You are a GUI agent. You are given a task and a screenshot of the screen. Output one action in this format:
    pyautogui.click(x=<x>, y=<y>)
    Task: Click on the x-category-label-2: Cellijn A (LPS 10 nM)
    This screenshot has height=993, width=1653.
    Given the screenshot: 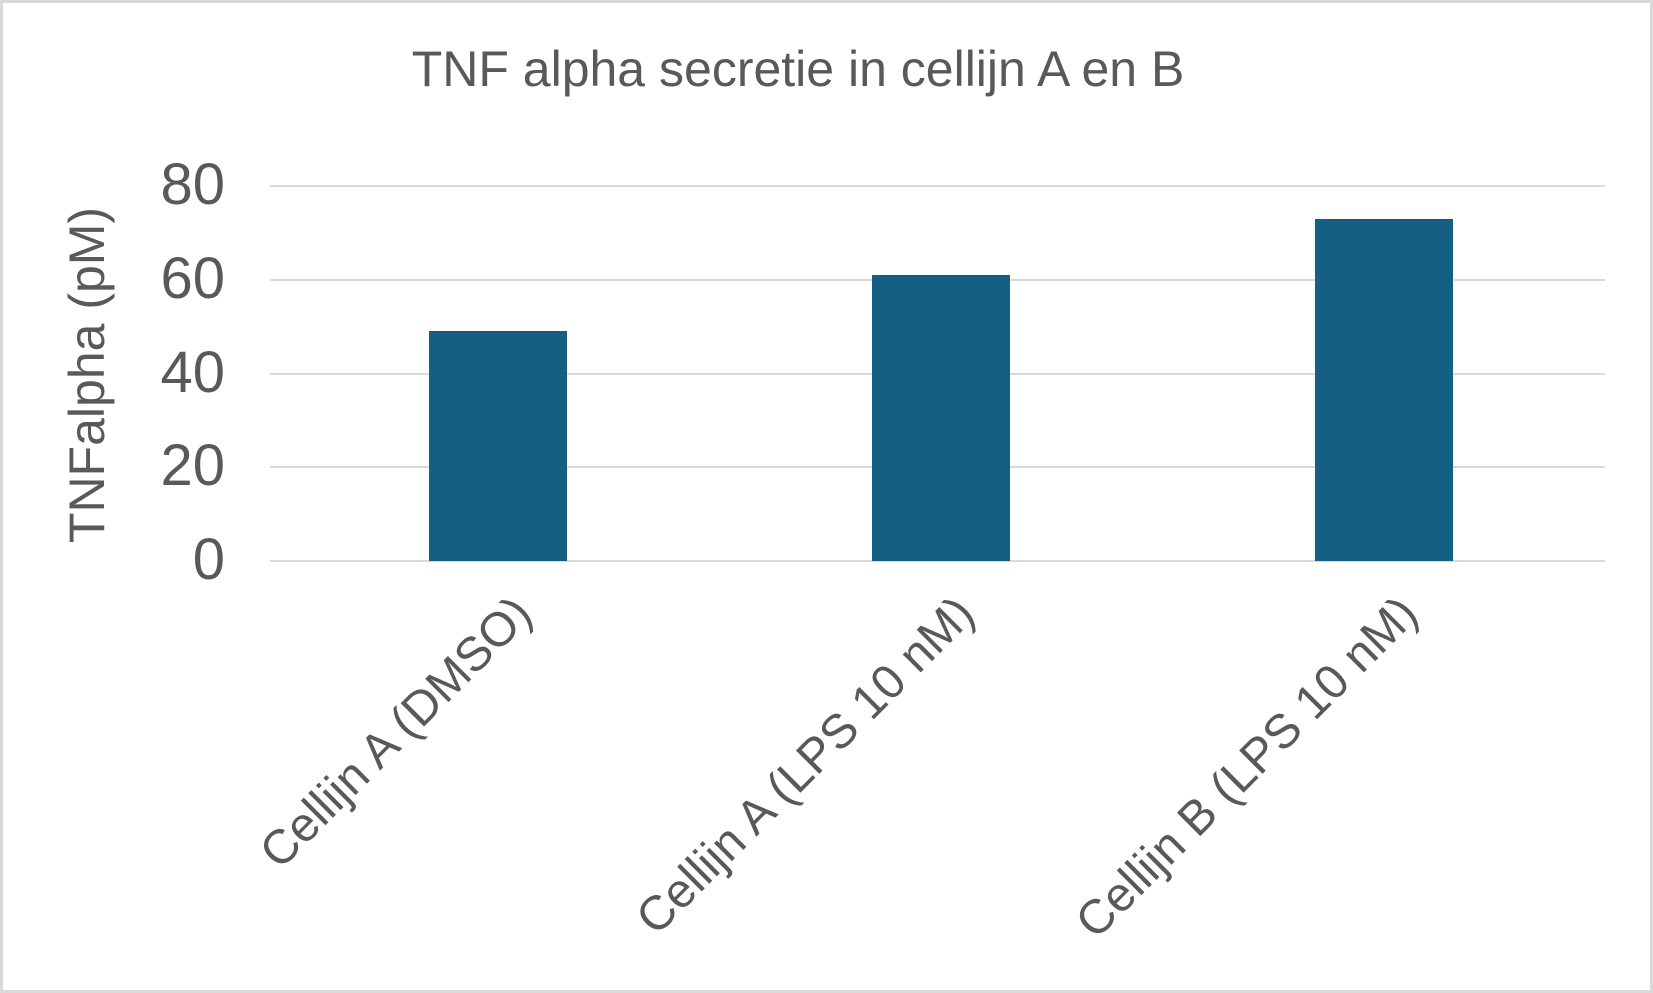 What is the action you would take?
    pyautogui.click(x=806, y=765)
    